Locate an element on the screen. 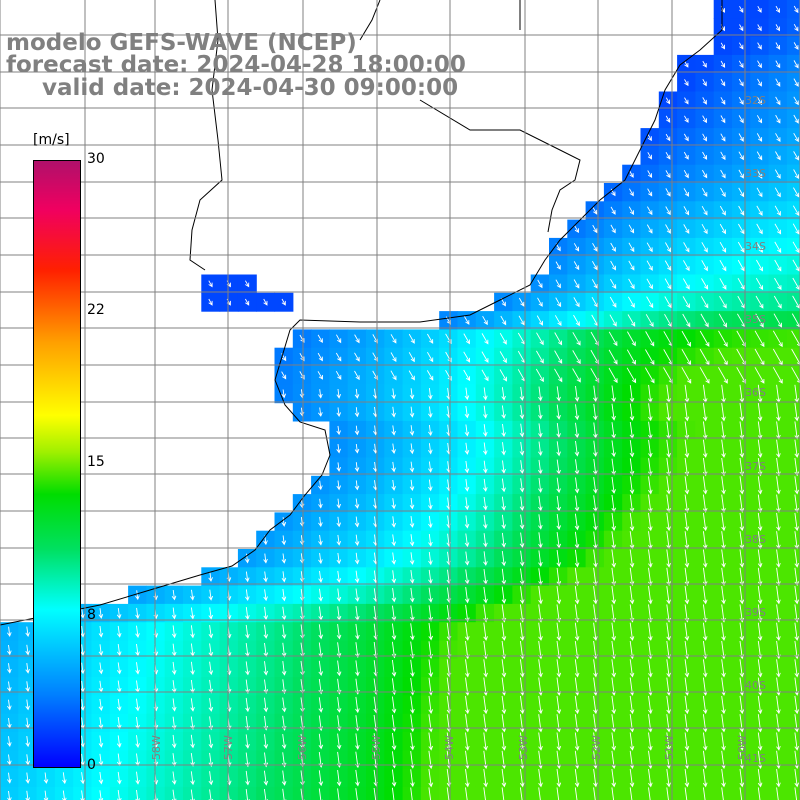 This screenshot has width=800, height=800. lat-label: 32S is located at coordinates (755, 100).